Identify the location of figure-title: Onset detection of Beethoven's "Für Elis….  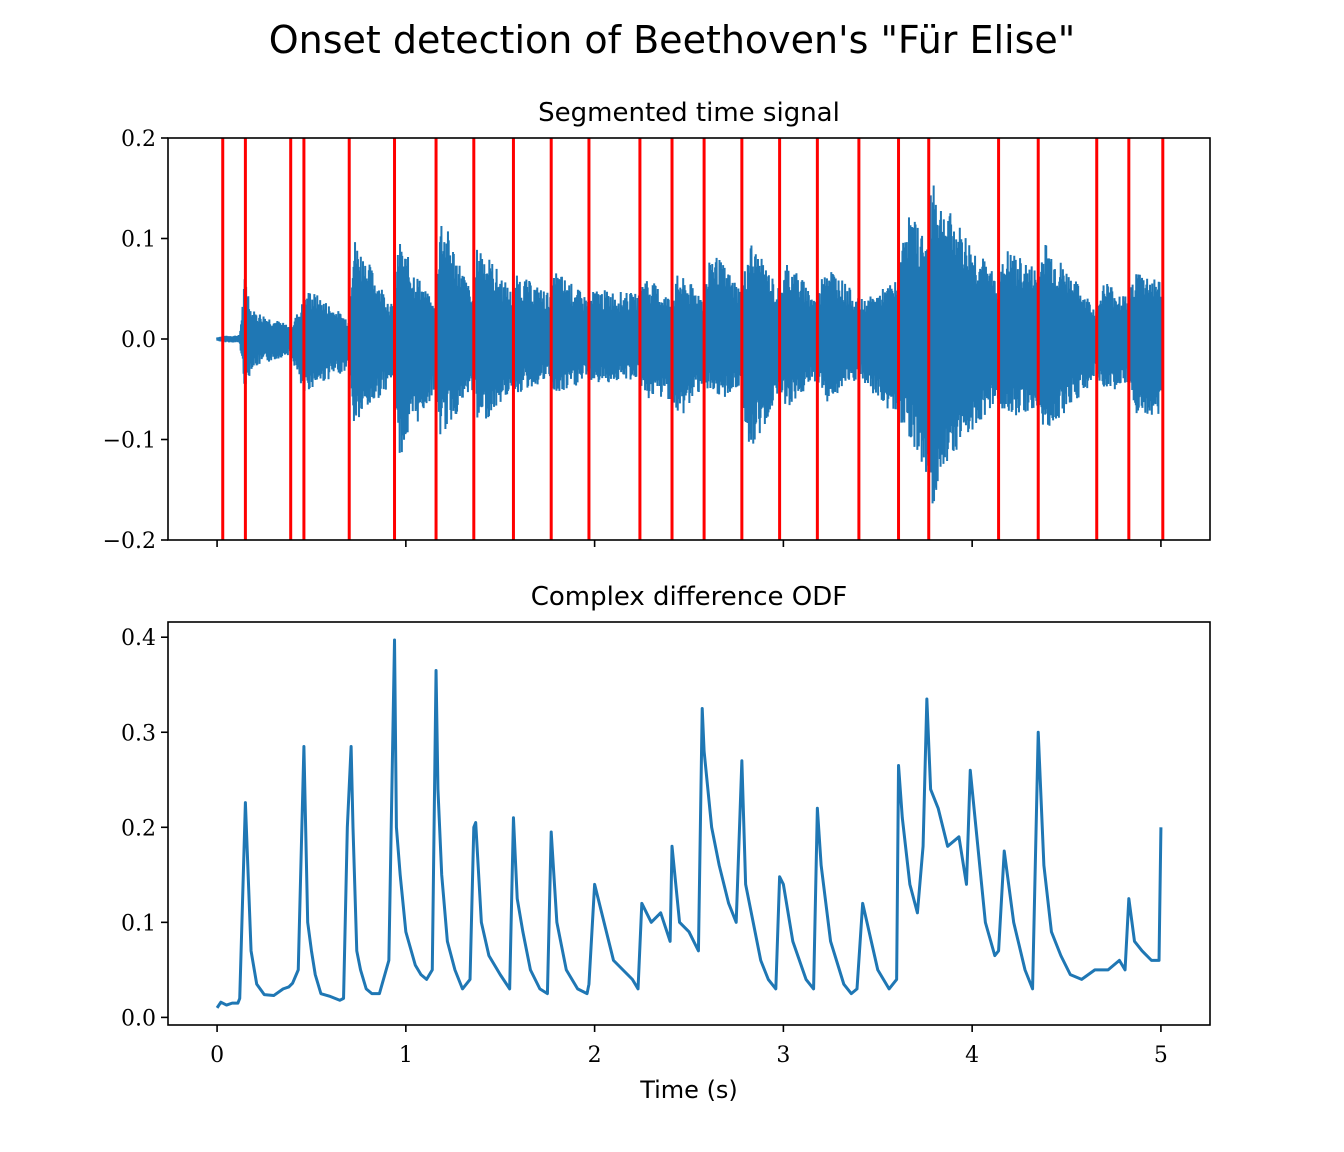
(672, 40).